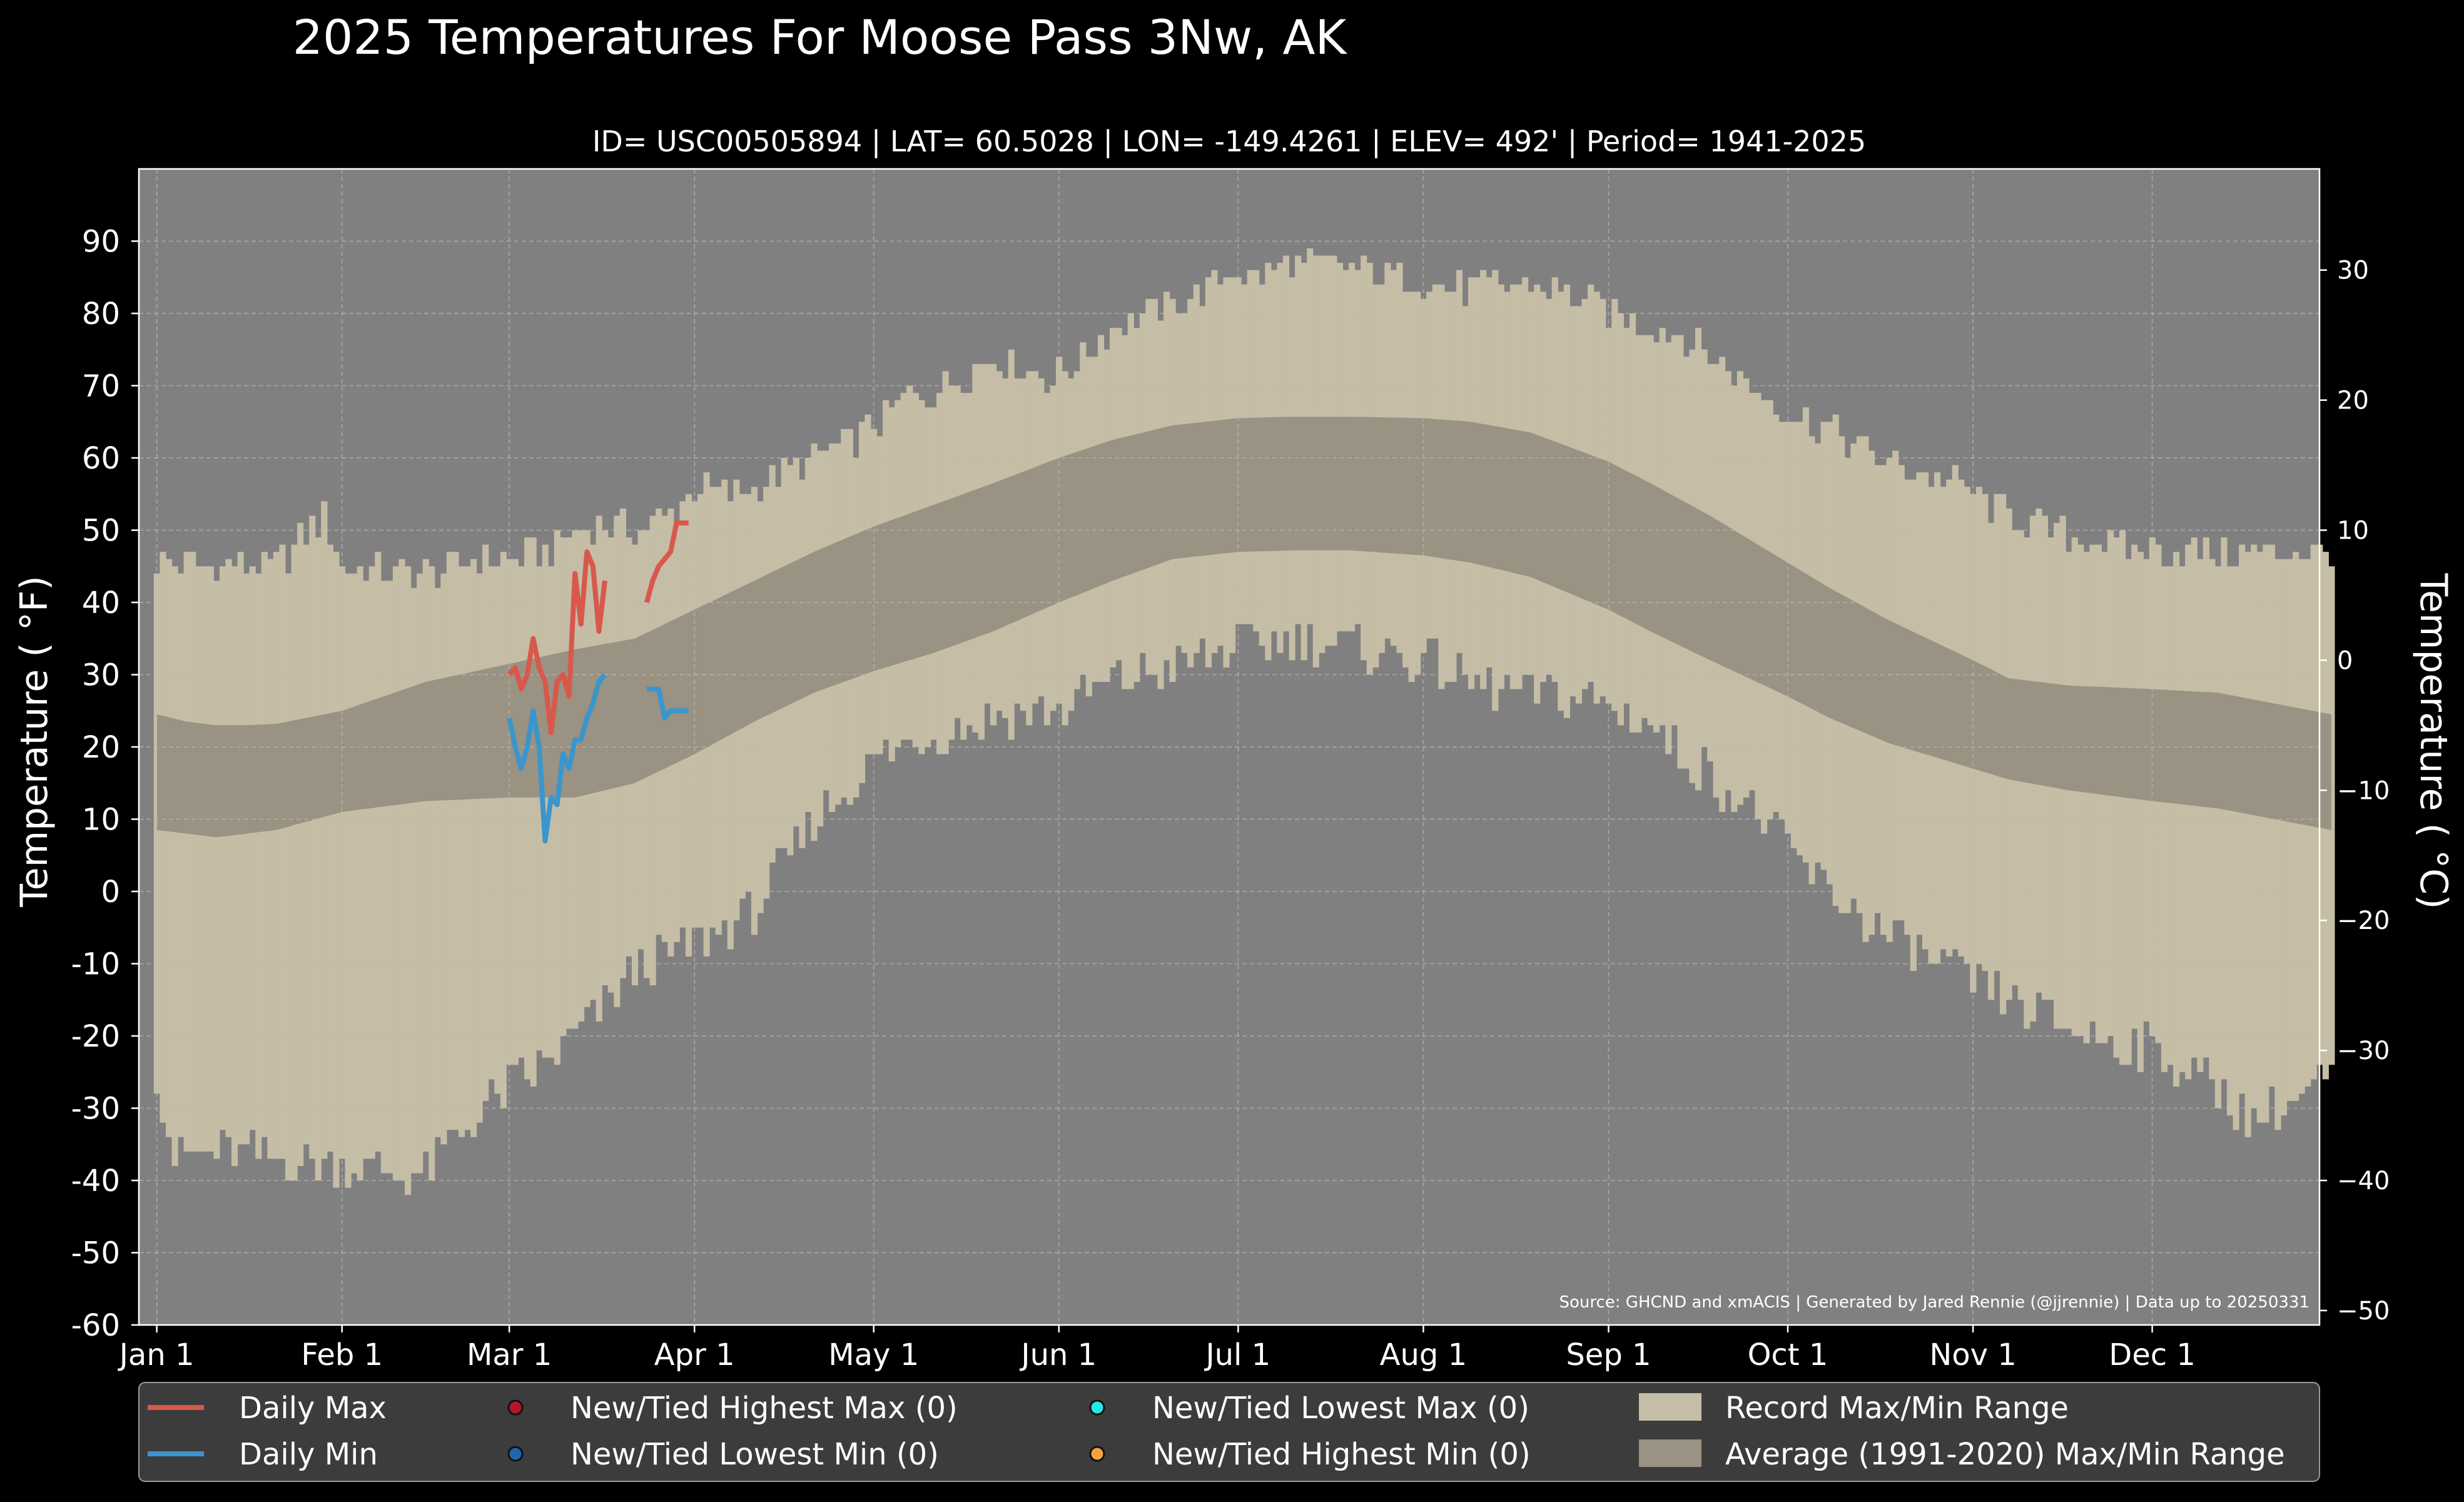  Describe the element at coordinates (110, 892) in the screenshot. I see `y-tick-label-fahrenheit: 0` at that location.